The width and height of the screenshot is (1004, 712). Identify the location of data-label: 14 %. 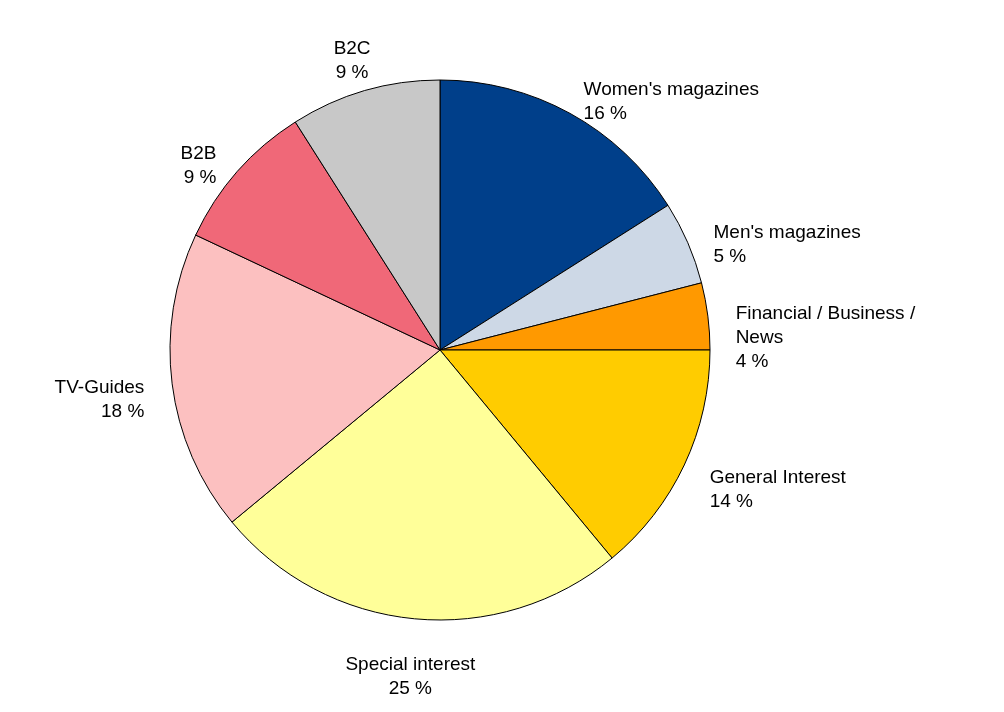
(731, 500).